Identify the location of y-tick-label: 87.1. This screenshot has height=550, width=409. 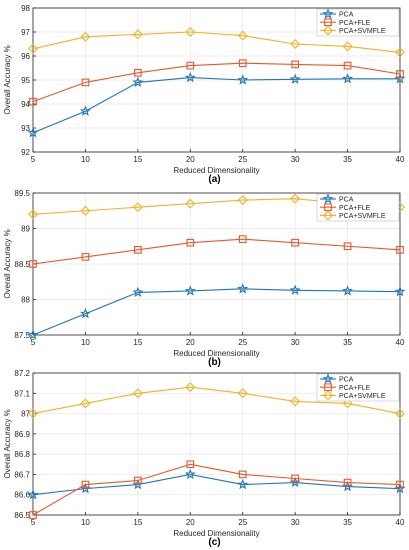
(22, 393).